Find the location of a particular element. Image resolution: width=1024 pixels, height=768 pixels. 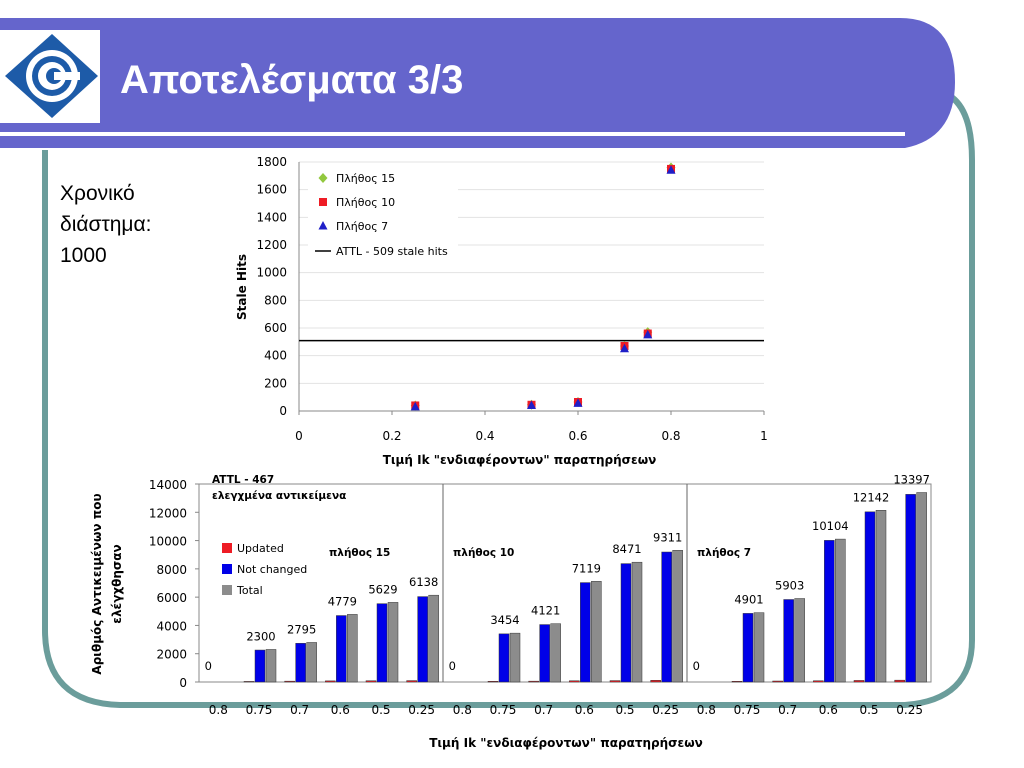

y-tick-label: 1200 is located at coordinates (271, 245).